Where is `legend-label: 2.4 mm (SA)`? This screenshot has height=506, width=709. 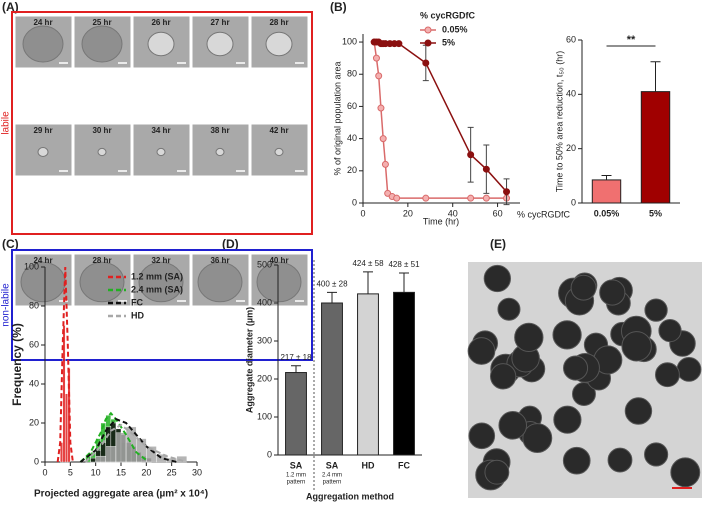 legend-label: 2.4 mm (SA) is located at coordinates (157, 289).